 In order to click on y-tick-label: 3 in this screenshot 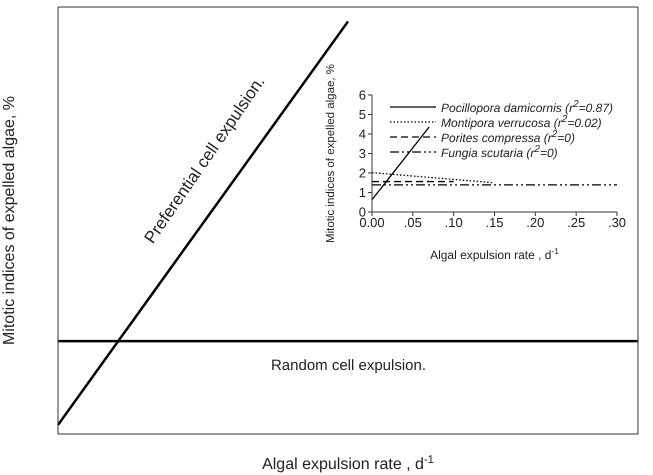, I will do `click(362, 154)`.